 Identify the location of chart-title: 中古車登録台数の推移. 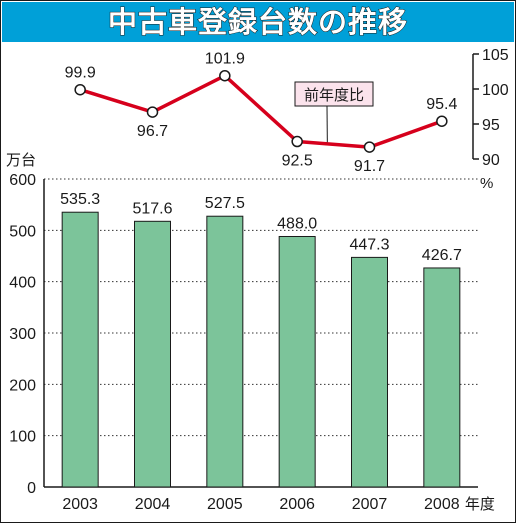
(257, 22).